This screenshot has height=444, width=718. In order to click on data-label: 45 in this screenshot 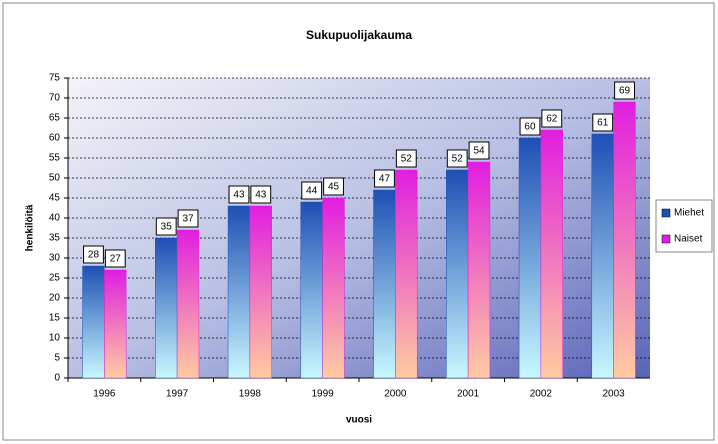, I will do `click(334, 187)`.